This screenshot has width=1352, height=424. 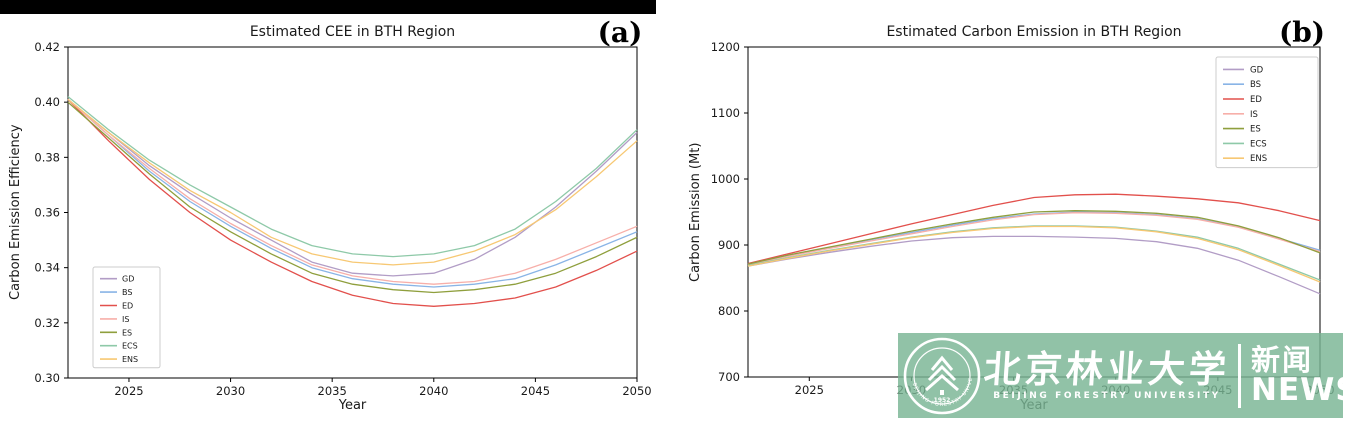 I want to click on chart-a-xlabel: Year, so click(x=352, y=405).